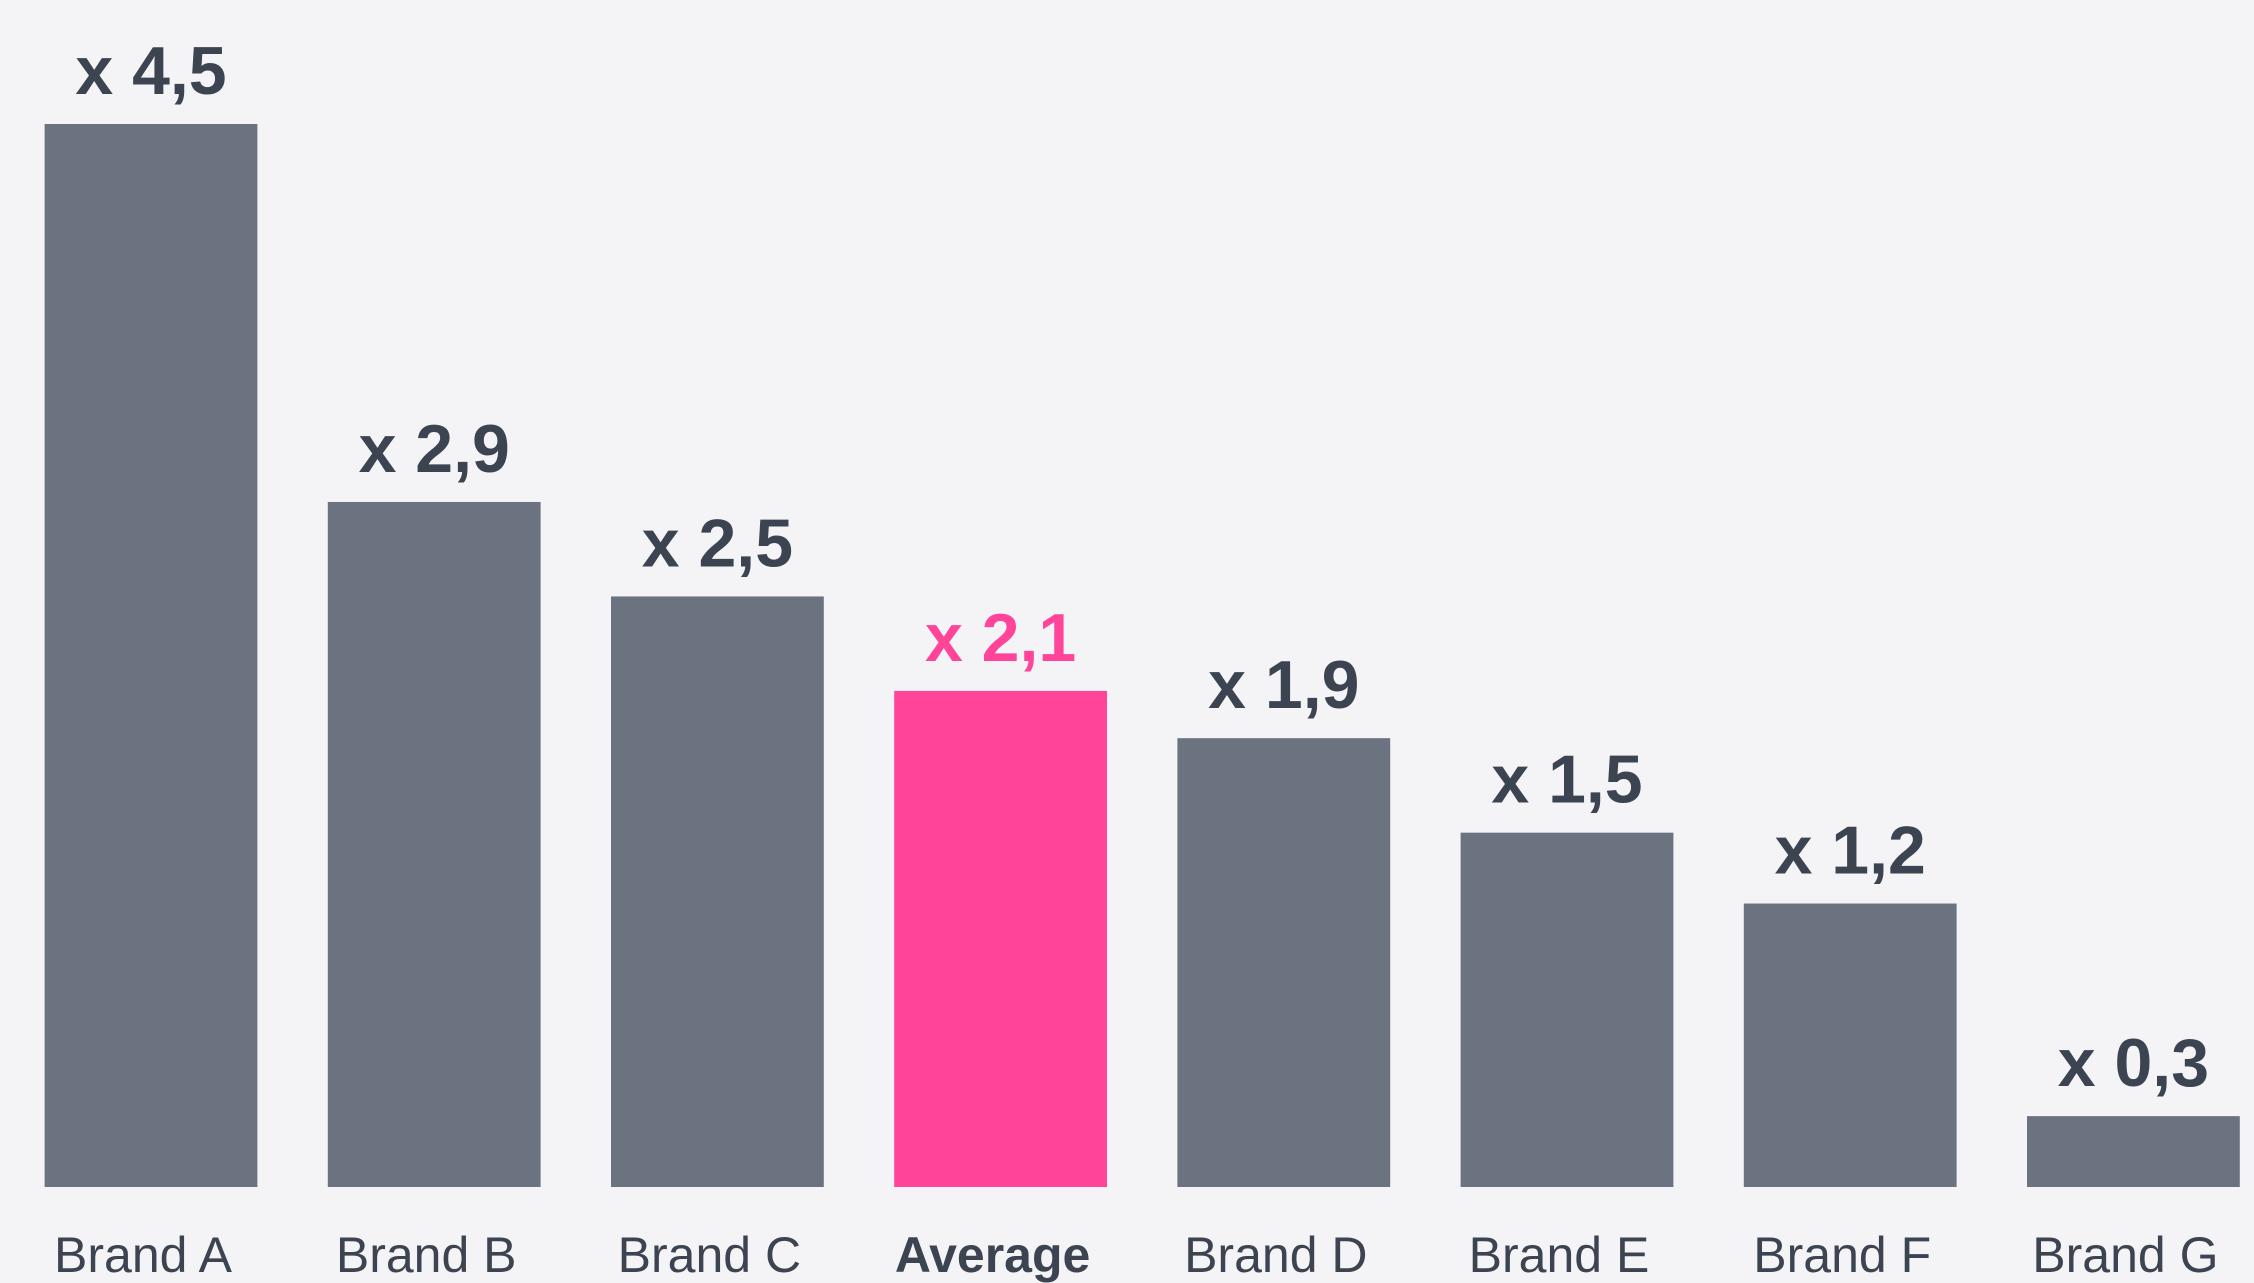 This screenshot has height=1283, width=2254. I want to click on category-label: Brand F, so click(1842, 1255).